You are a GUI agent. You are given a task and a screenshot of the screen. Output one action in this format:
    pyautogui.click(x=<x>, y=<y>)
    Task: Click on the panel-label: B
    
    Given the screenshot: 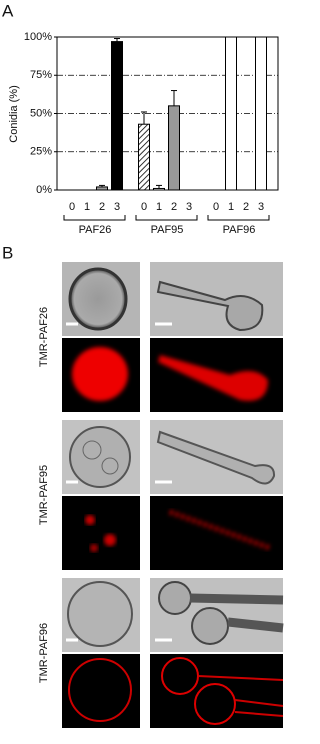 What is the action you would take?
    pyautogui.click(x=7, y=252)
    